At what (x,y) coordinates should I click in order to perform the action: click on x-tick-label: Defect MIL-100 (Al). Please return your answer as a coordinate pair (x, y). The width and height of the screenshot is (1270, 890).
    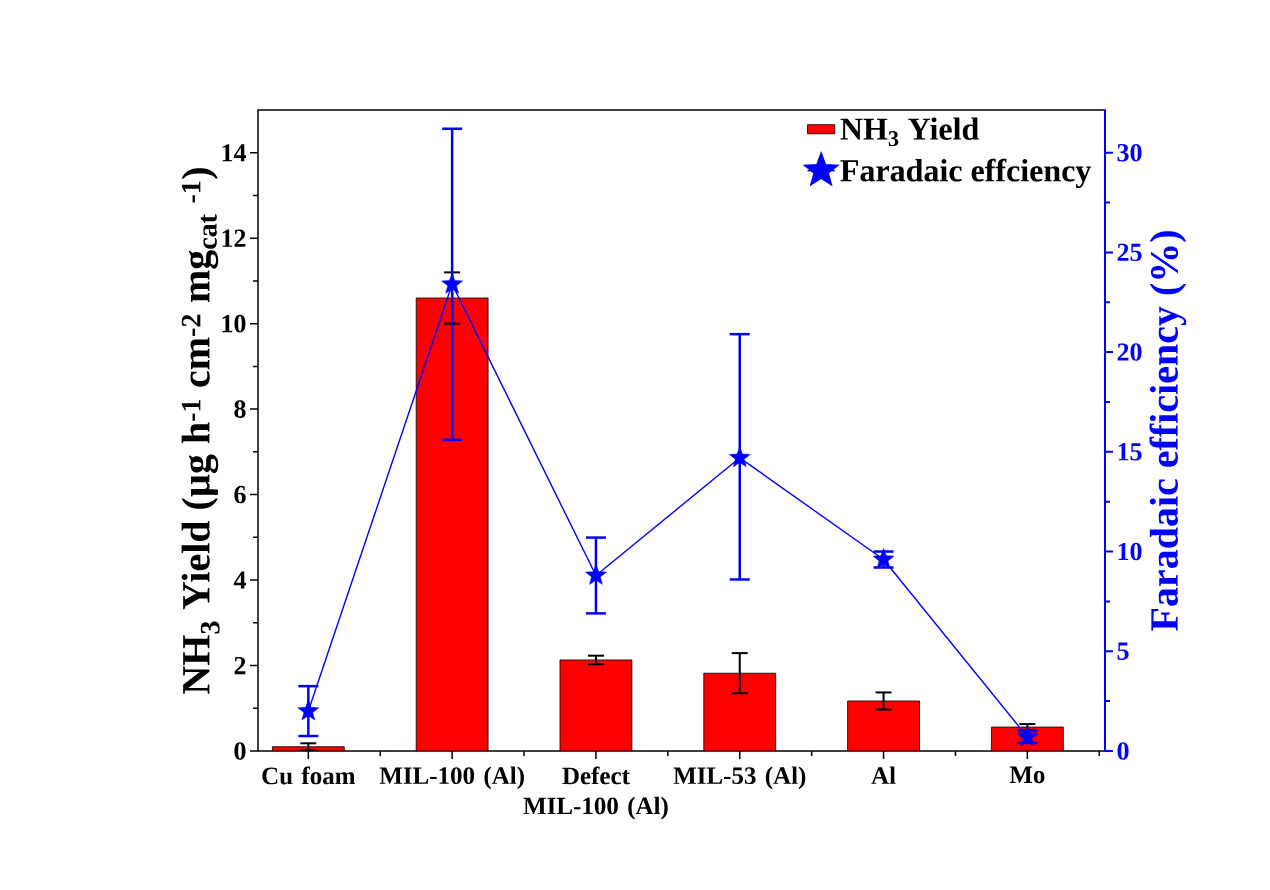
    Looking at the image, I should click on (595, 793).